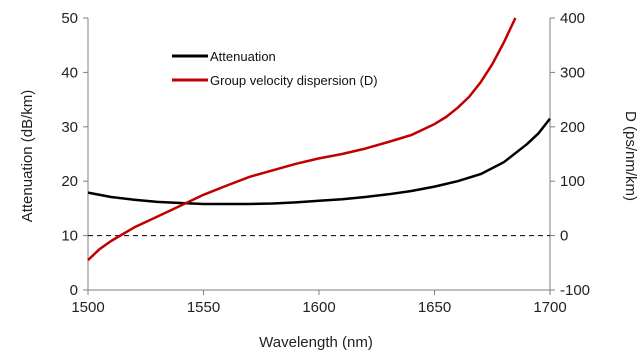 This screenshot has width=643, height=352. Describe the element at coordinates (564, 236) in the screenshot. I see `y2-tick-label: 0` at that location.